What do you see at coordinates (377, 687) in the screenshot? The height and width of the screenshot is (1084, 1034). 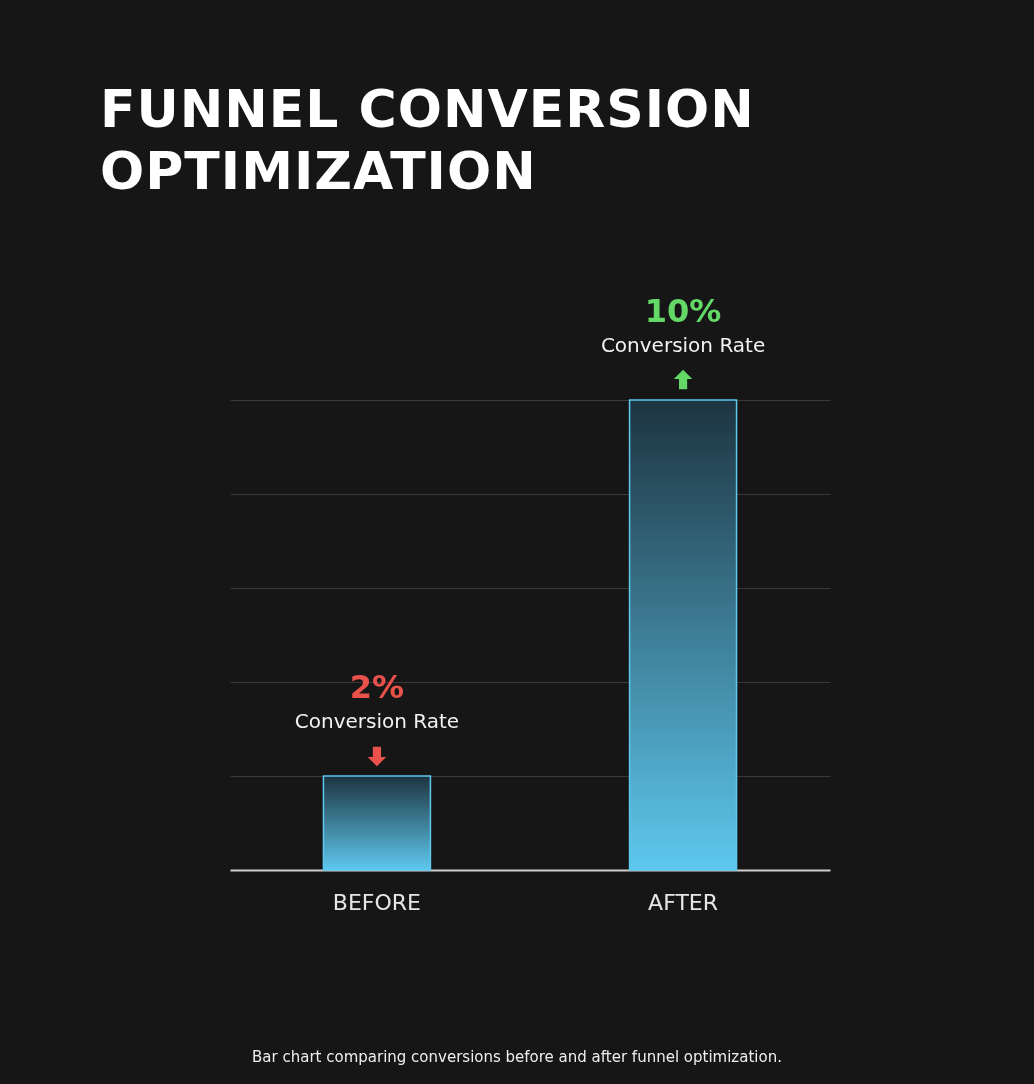 I see `data-label: 2%` at bounding box center [377, 687].